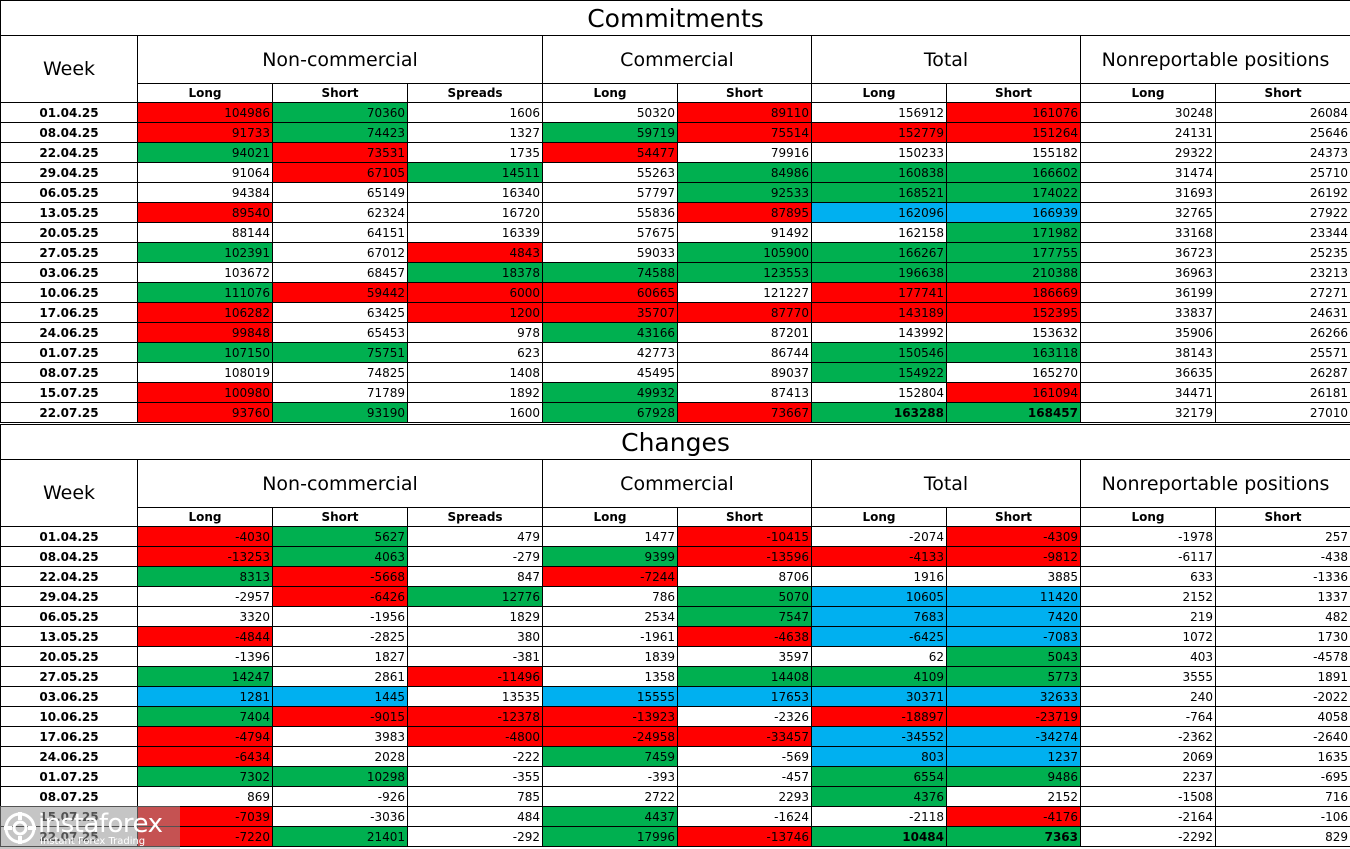 Image resolution: width=1350 pixels, height=849 pixels. I want to click on value-cell: 23344, so click(1282, 232).